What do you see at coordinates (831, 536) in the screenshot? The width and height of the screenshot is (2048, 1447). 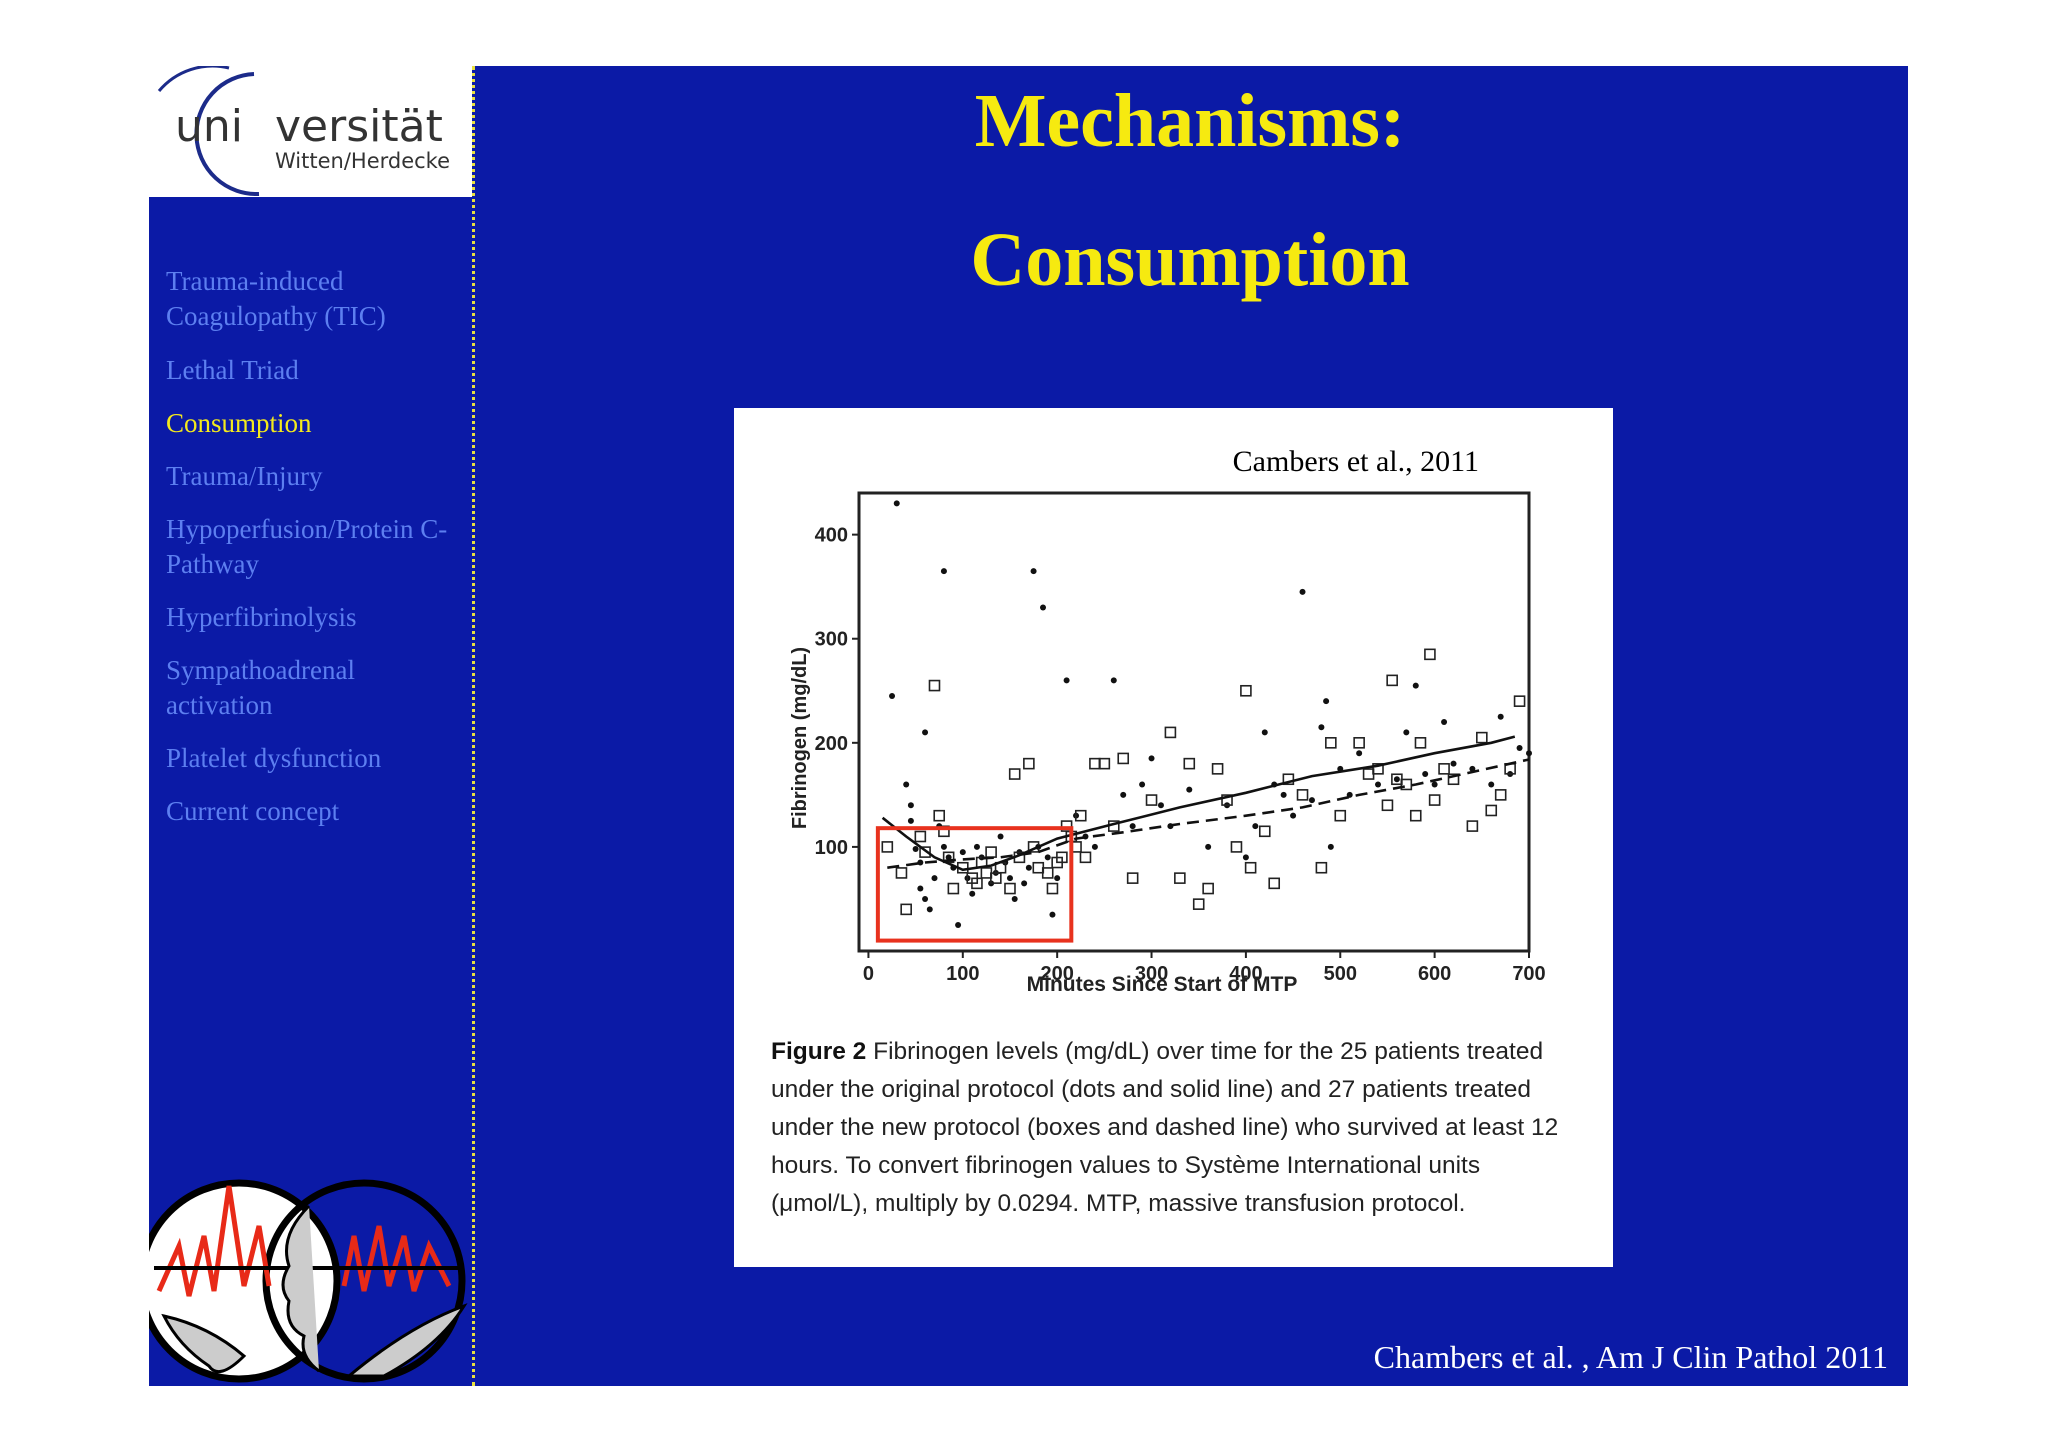 I see `y-tick-label-3: 400` at bounding box center [831, 536].